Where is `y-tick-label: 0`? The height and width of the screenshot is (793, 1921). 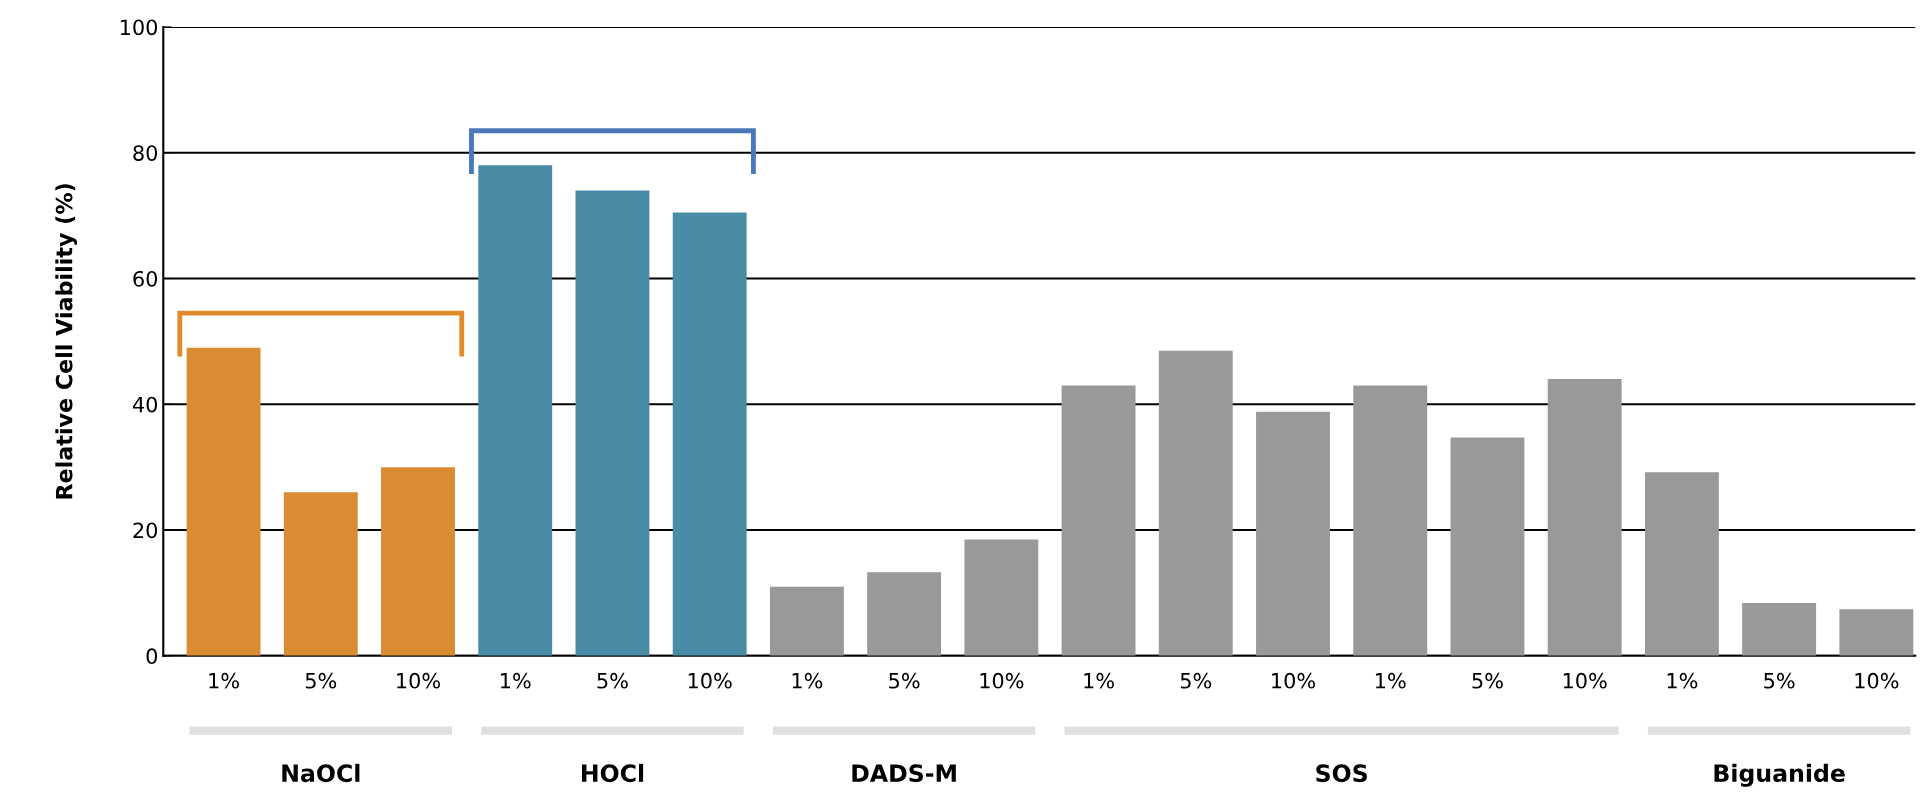
y-tick-label: 0 is located at coordinates (152, 656).